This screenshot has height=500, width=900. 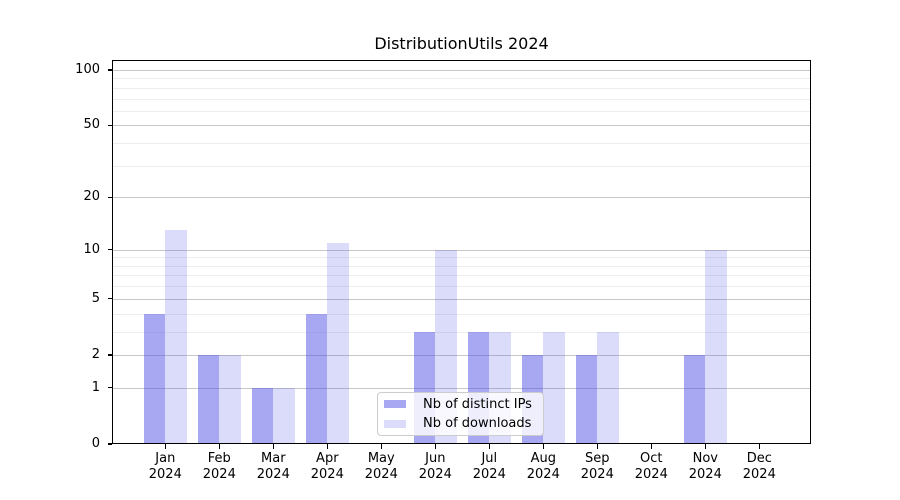 I want to click on y-tick-label: 2, so click(x=95, y=354).